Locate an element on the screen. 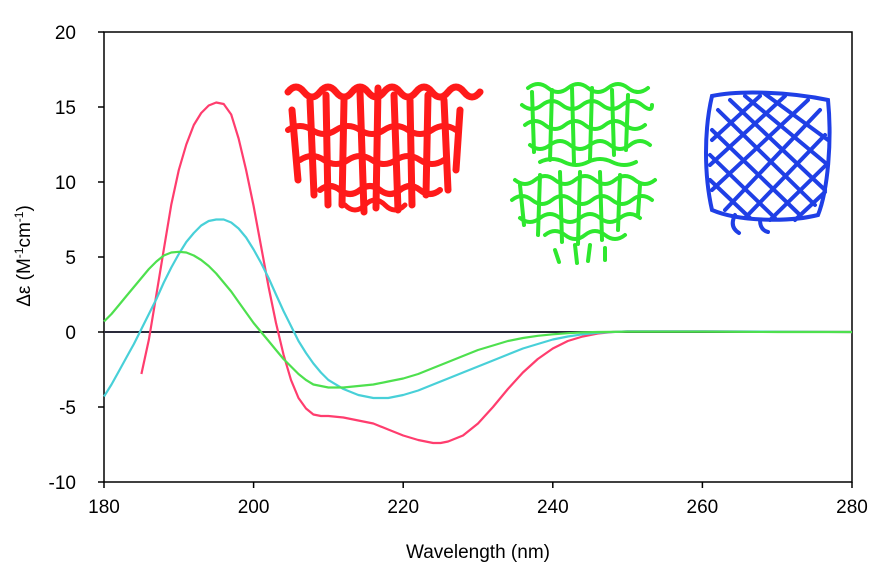 Image resolution: width=878 pixels, height=568 pixels. y-axis-label-main: Δε (M is located at coordinates (24, 282).